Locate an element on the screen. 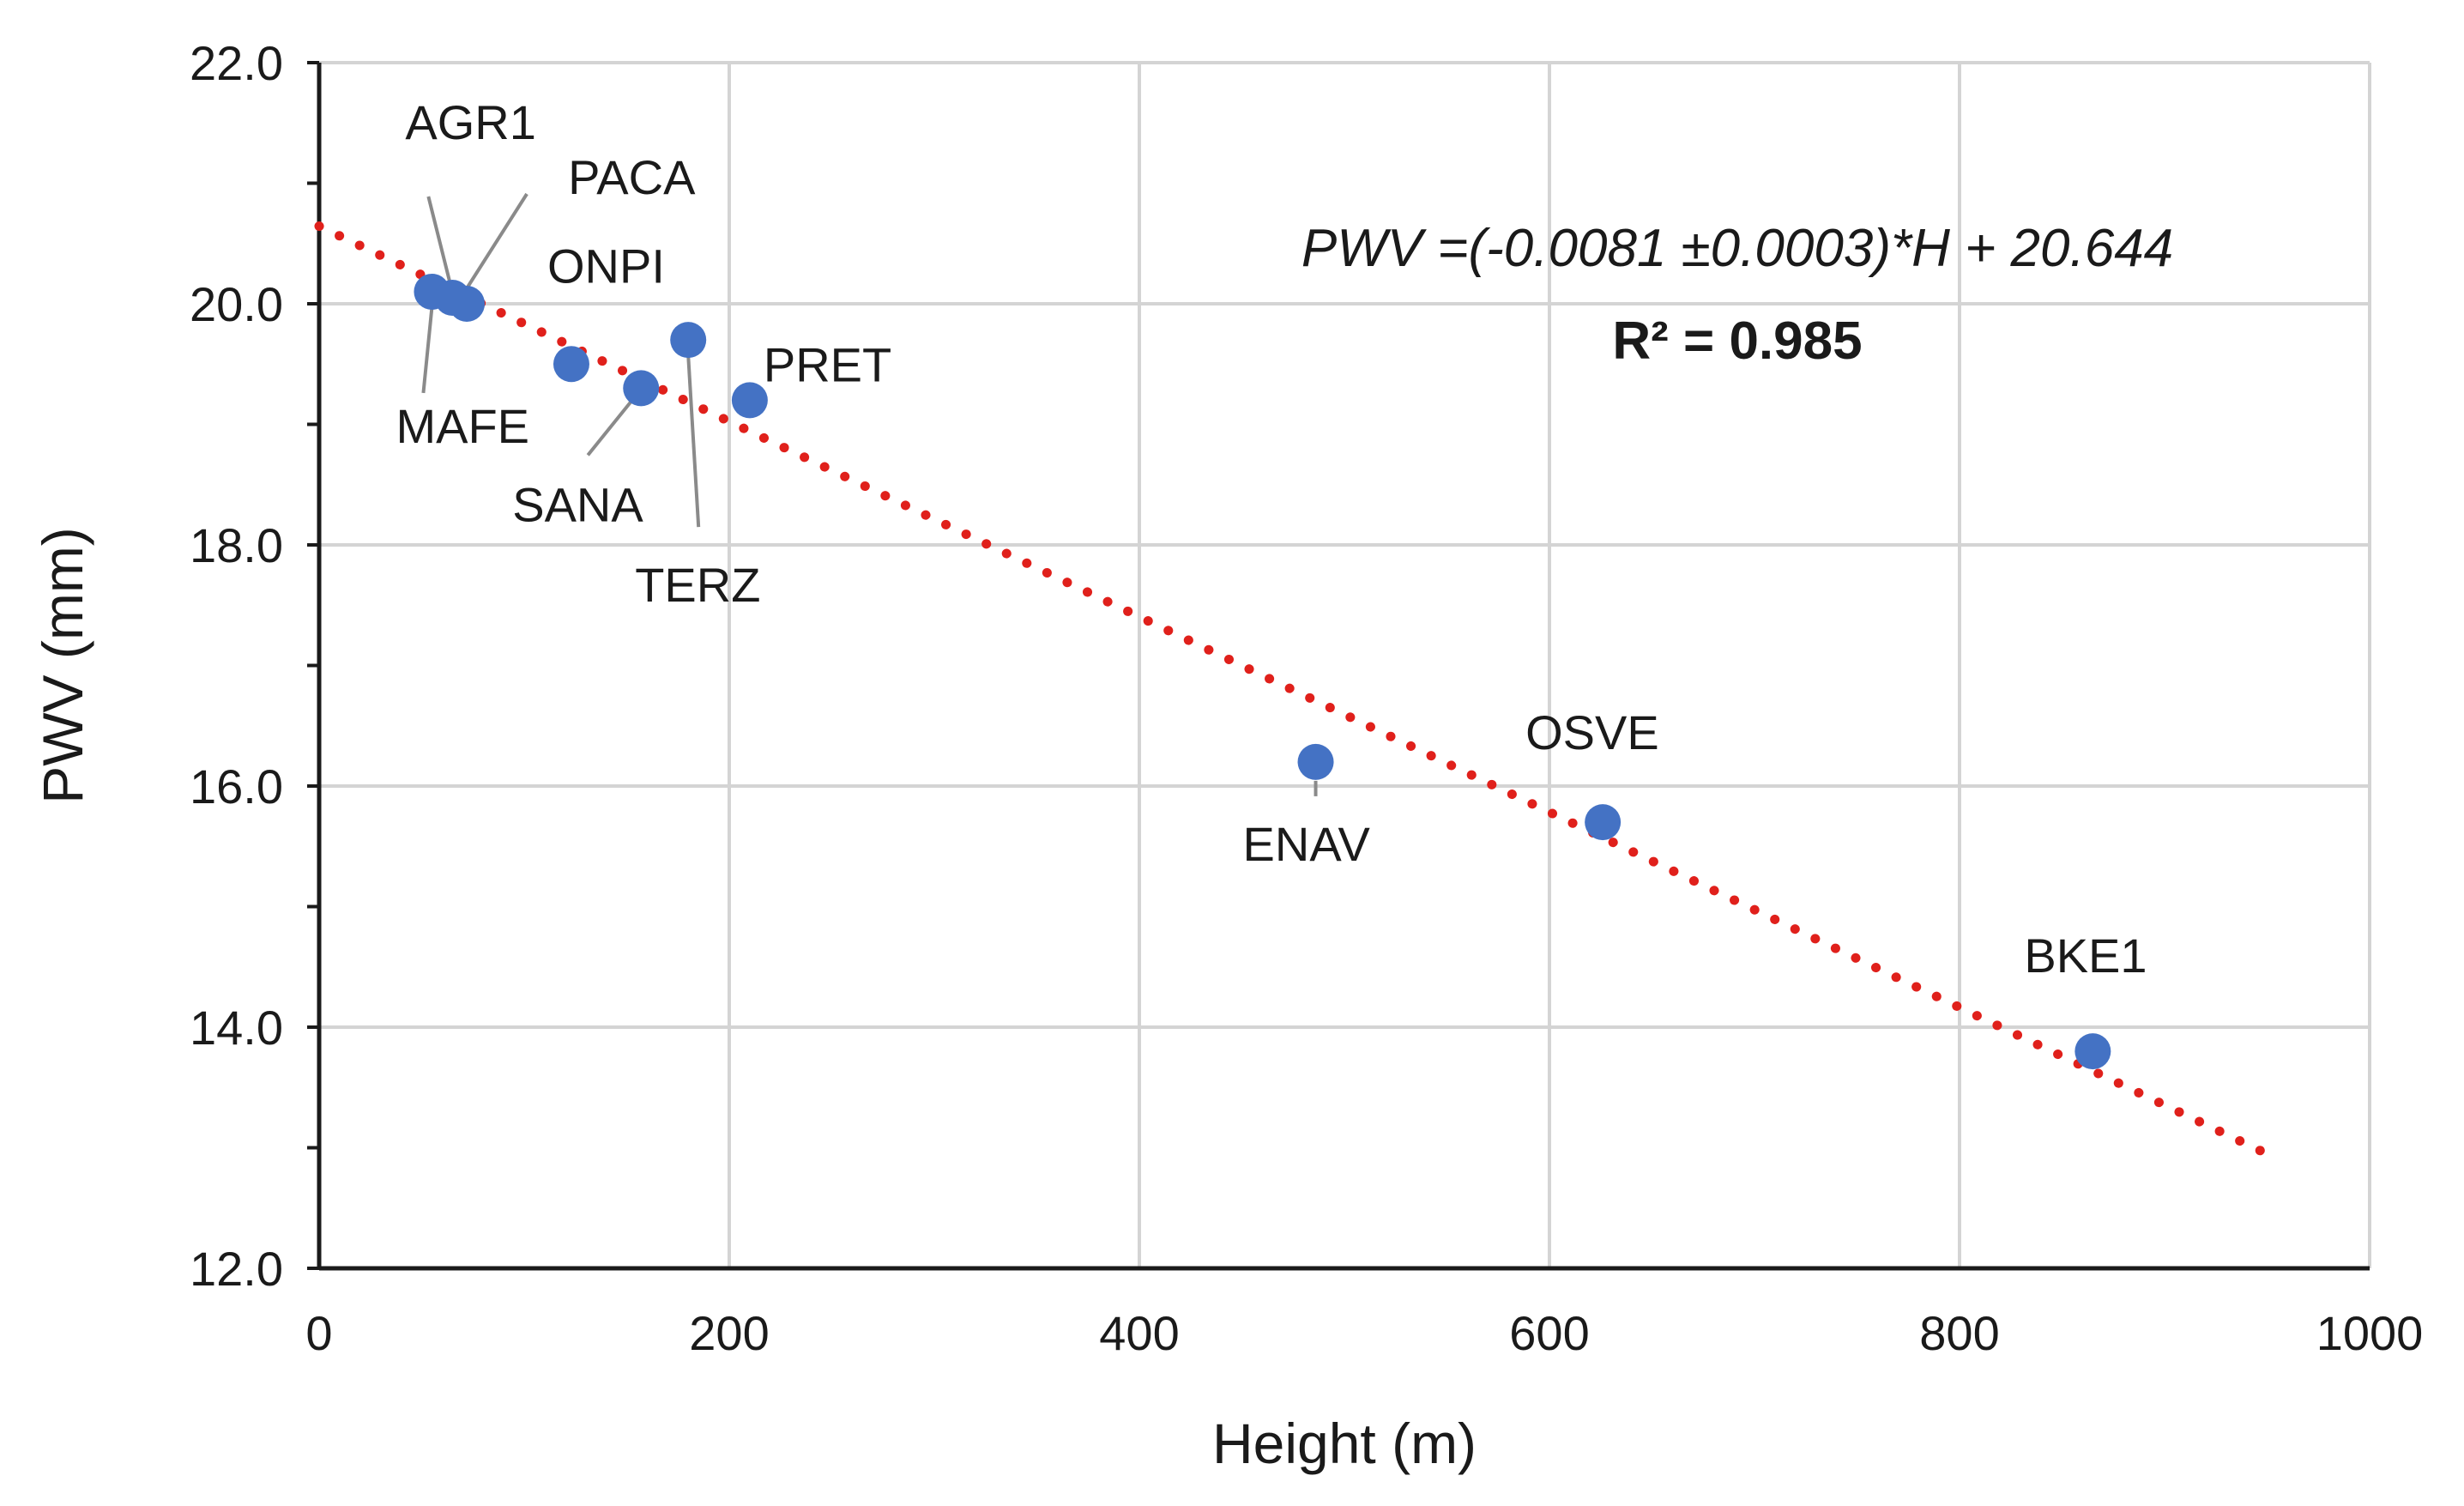 Image resolution: width=2464 pixels, height=1506 pixels. point-label: OSVE is located at coordinates (1592, 732).